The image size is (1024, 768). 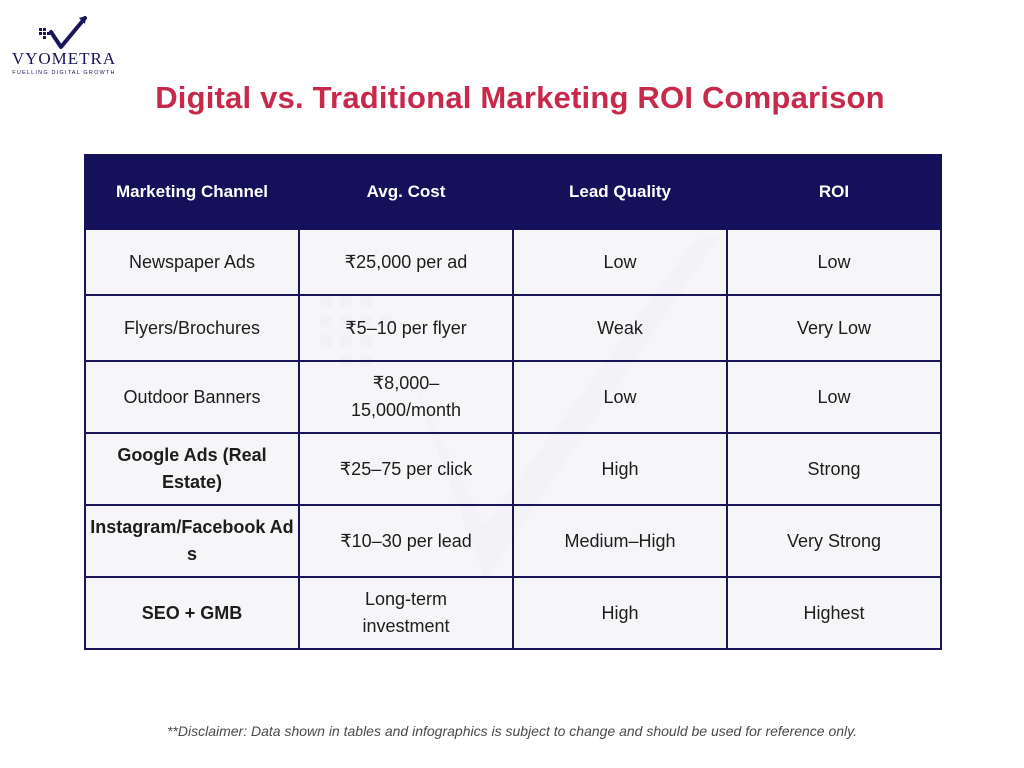 I want to click on roi-cell: Very Low, so click(x=834, y=328).